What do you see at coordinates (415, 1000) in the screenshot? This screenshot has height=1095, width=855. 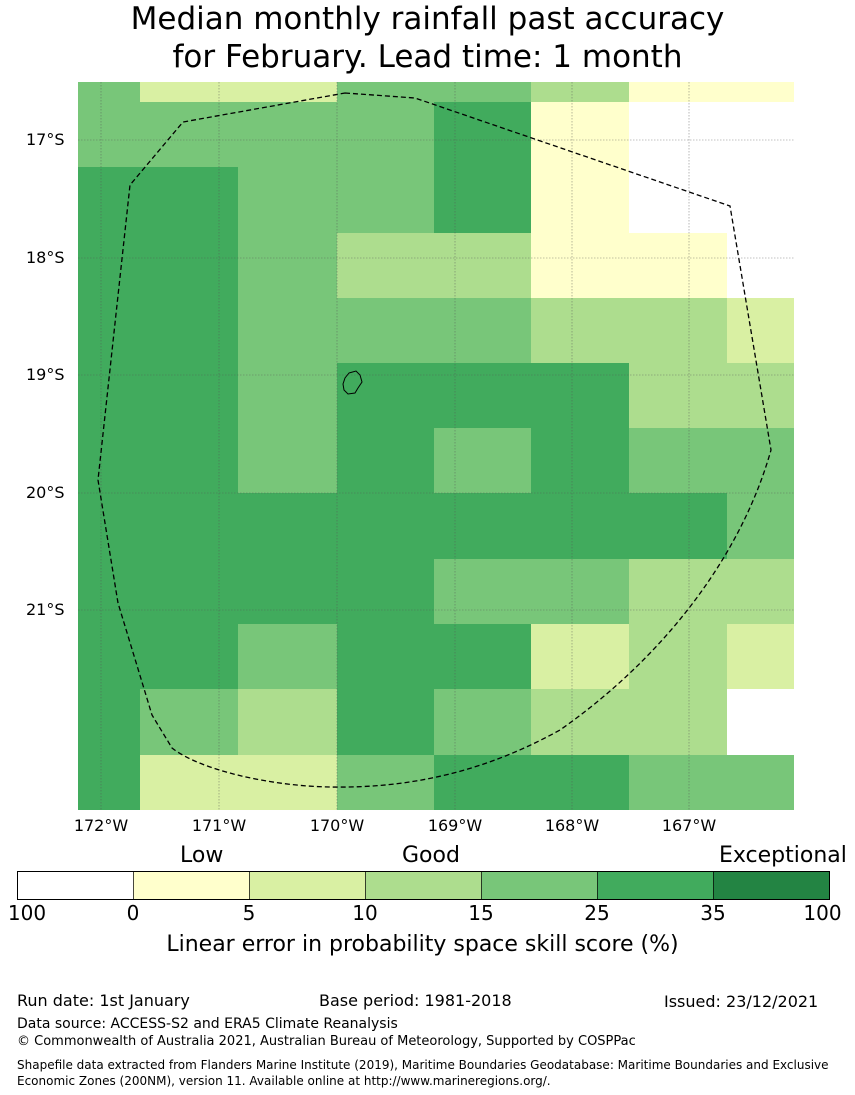 I see `base-period: Base period: 1981-2018` at bounding box center [415, 1000].